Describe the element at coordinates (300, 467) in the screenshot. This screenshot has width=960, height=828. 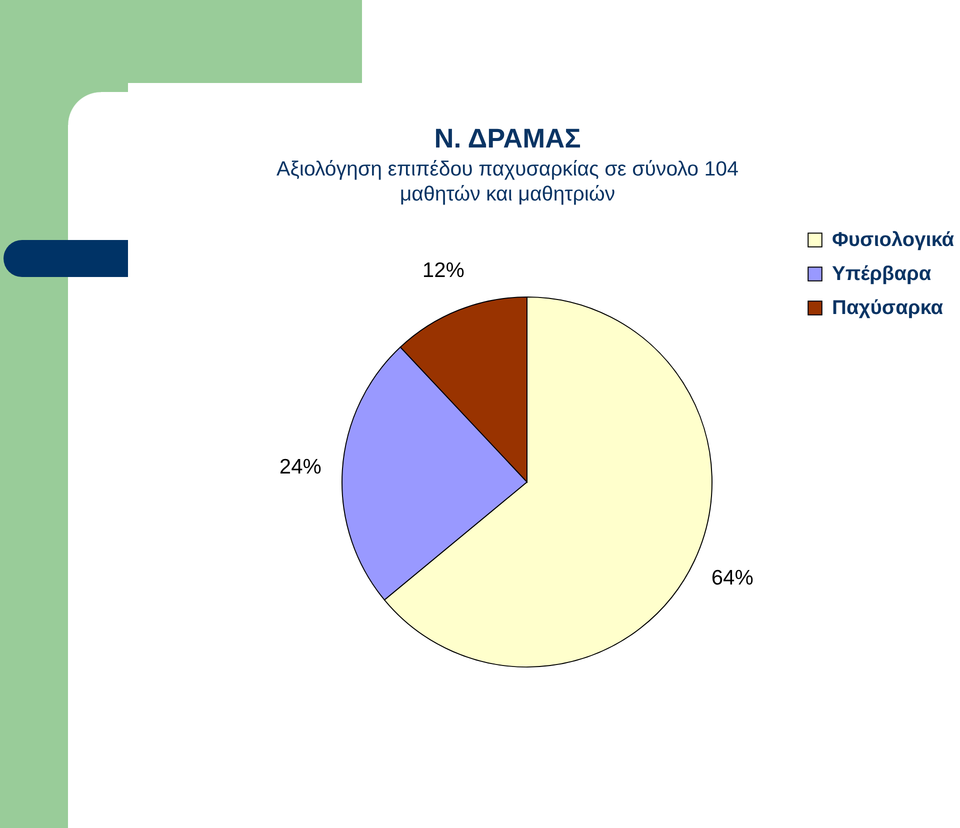
I see `data-label: 24%` at that location.